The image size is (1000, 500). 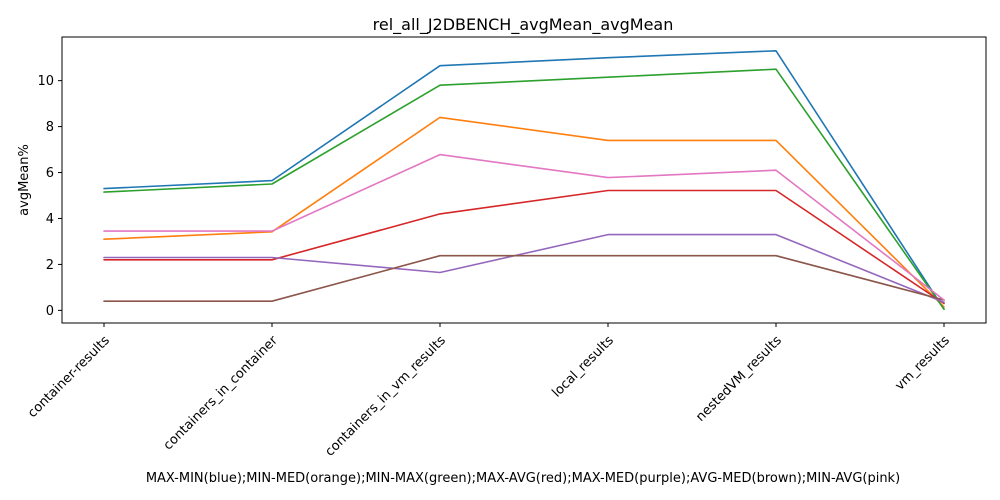 I want to click on y-axis-title: avgMean%, so click(x=24, y=180).